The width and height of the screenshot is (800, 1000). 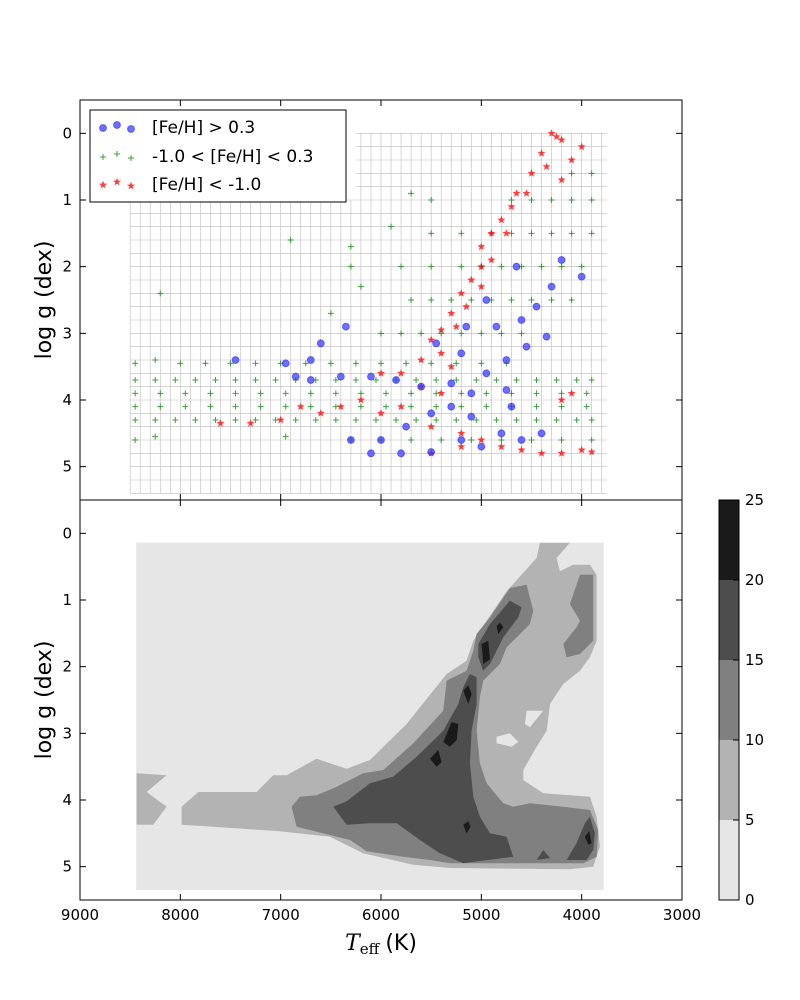 What do you see at coordinates (203, 128) in the screenshot?
I see `legend-label: [Fe/H] > 0.3` at bounding box center [203, 128].